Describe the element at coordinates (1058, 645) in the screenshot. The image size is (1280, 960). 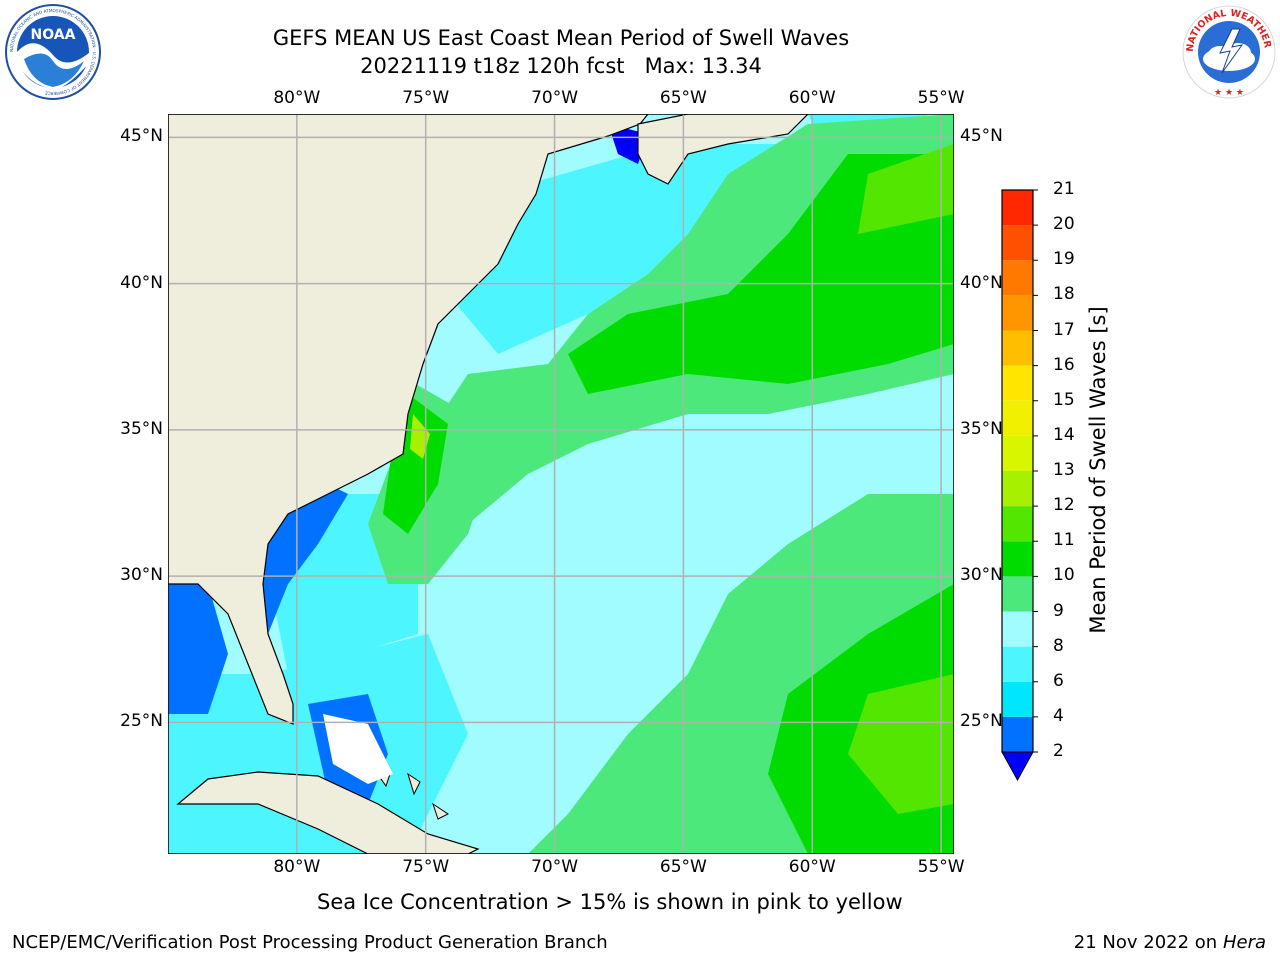
I see `colorbar-tick-label: 8` at that location.